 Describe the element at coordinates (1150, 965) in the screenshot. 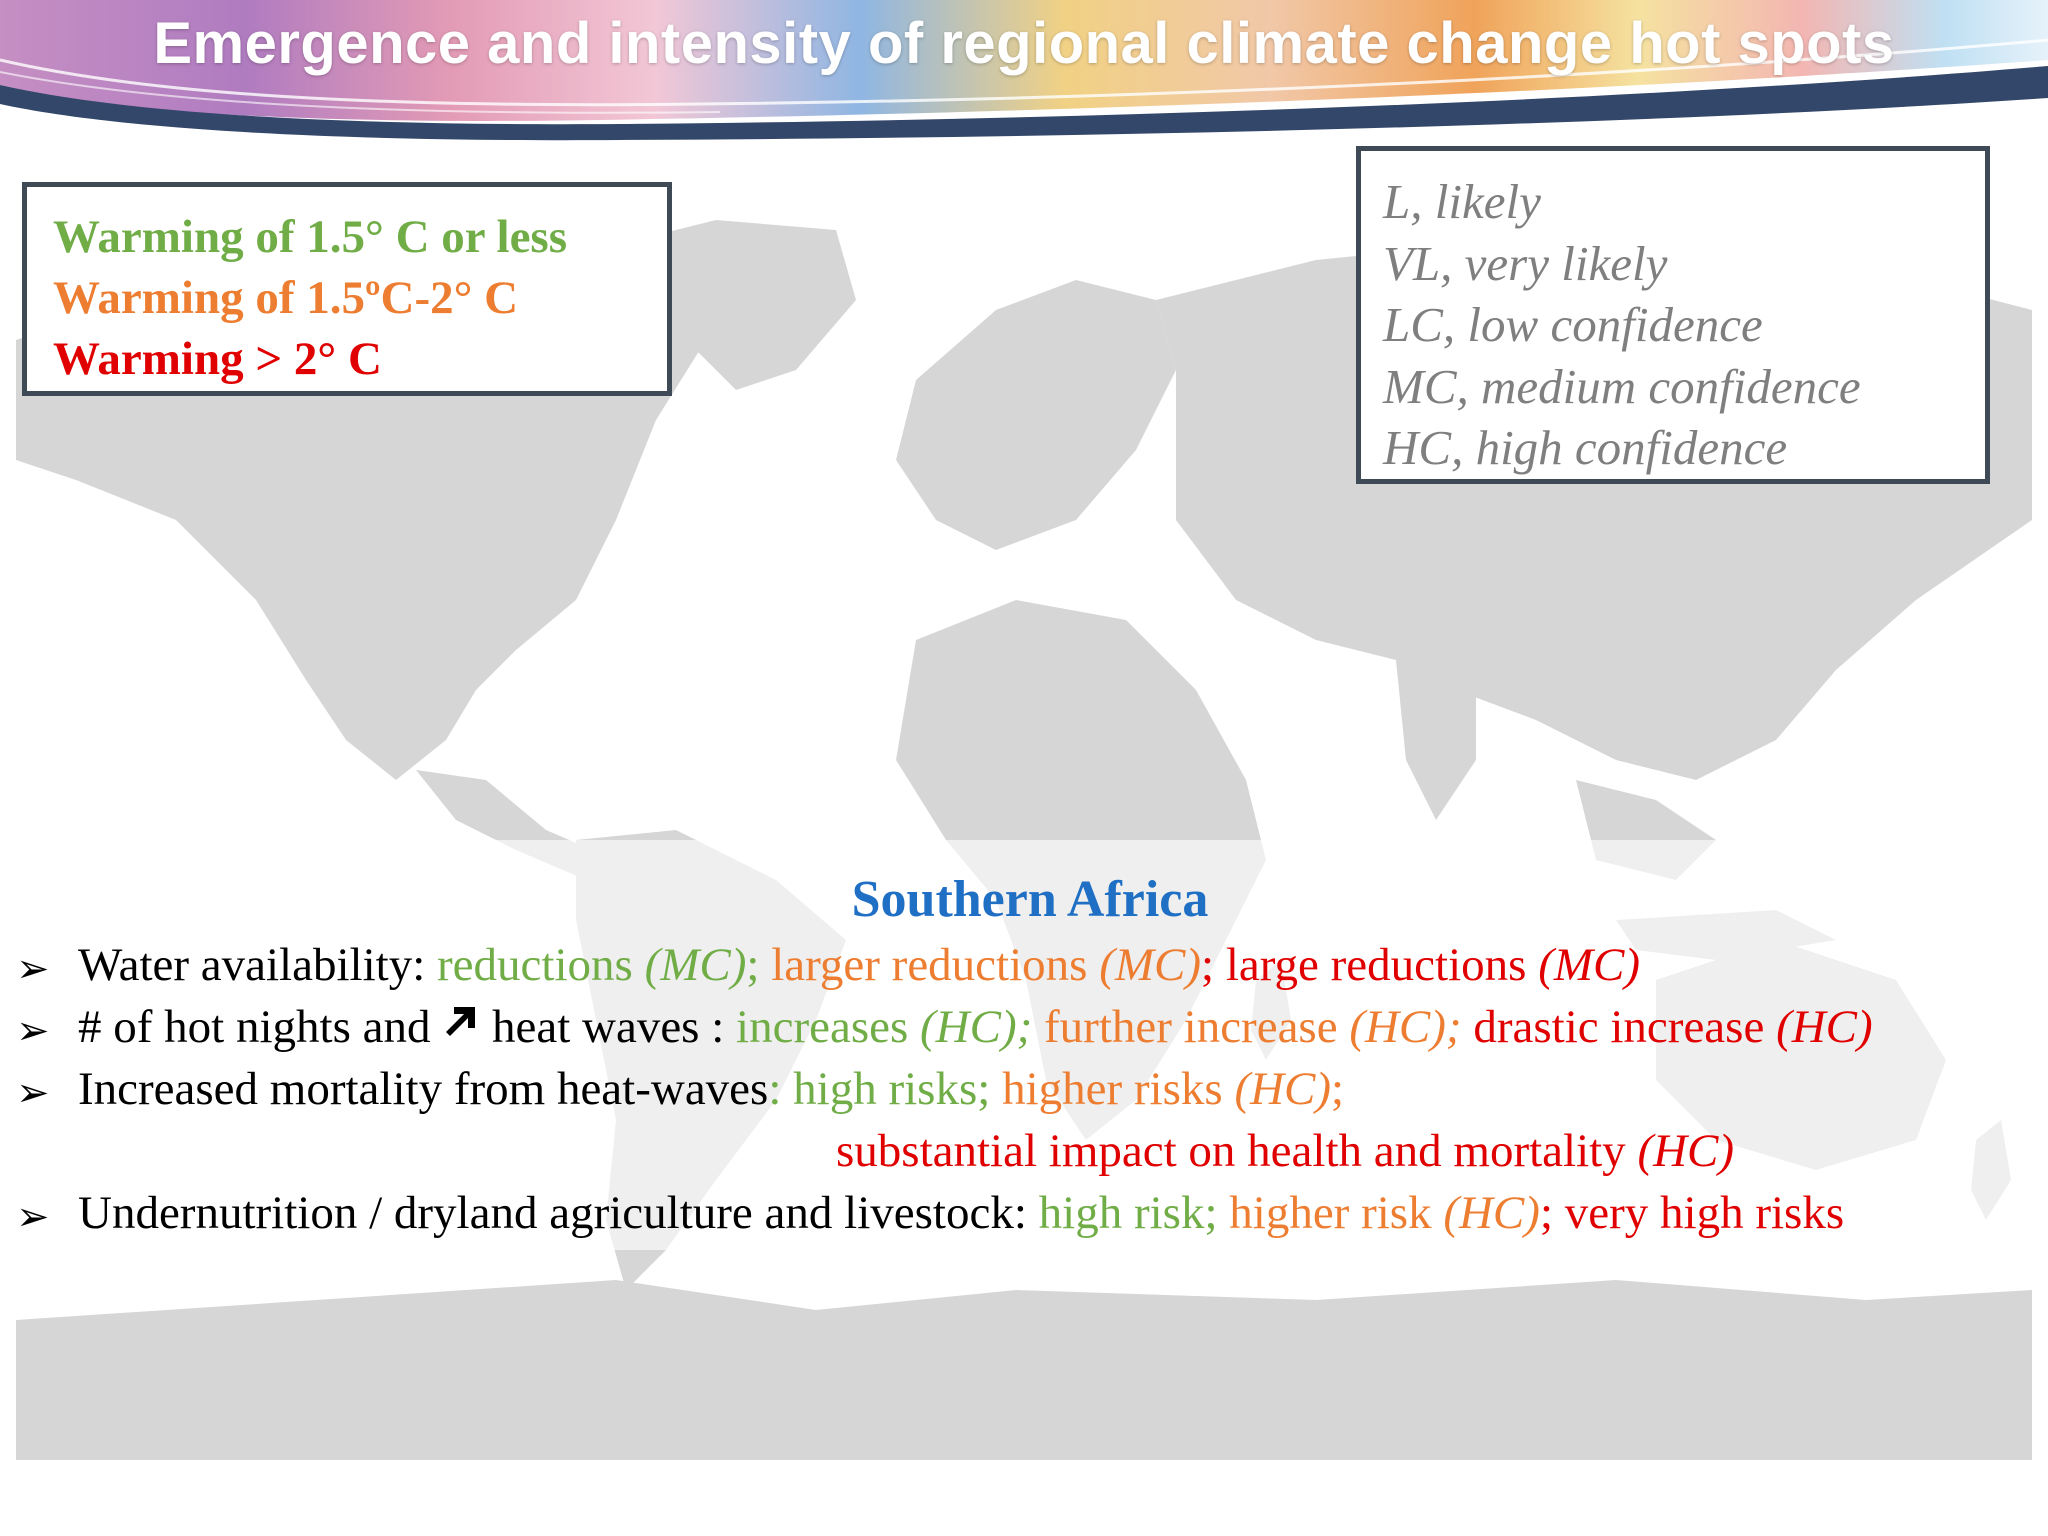

I see `orange-confidence: (MC)` at that location.